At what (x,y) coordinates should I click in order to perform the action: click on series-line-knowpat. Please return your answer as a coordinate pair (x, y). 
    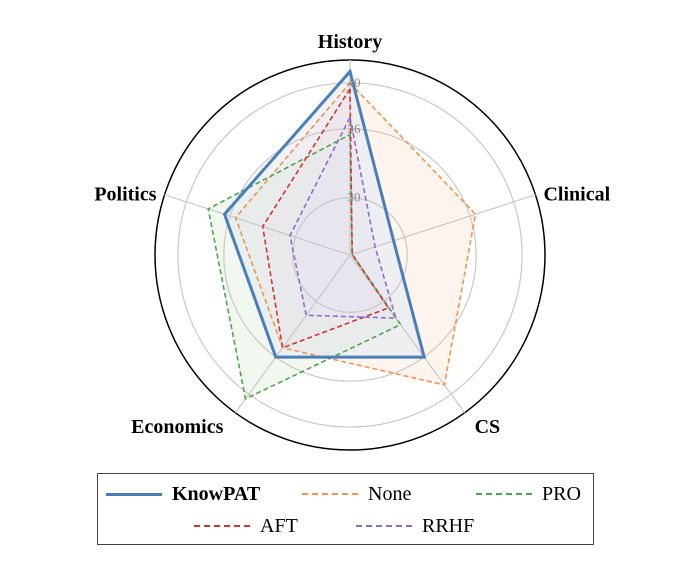
    Looking at the image, I should click on (324, 213).